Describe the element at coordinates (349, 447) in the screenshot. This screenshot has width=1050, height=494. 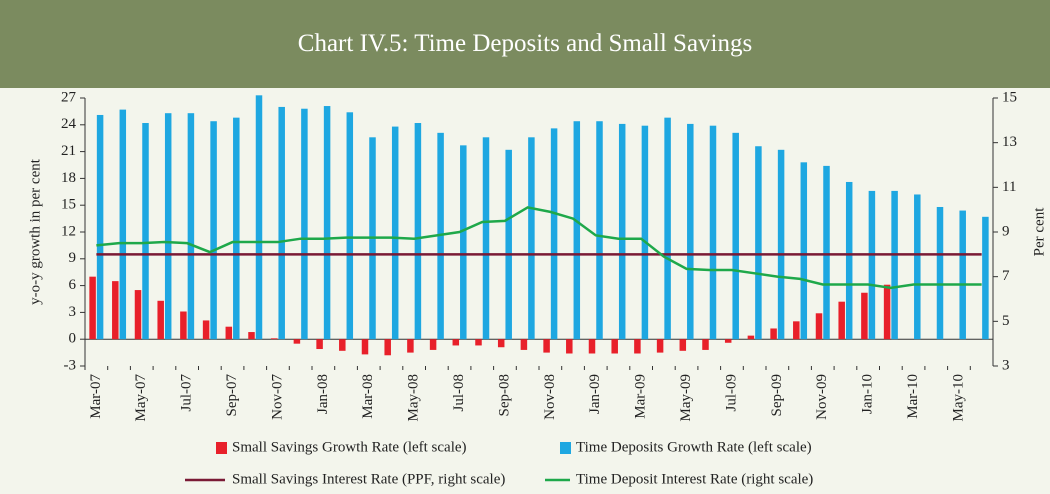
I see `legend-label: Small Savings Growth Rate (left scale)` at that location.